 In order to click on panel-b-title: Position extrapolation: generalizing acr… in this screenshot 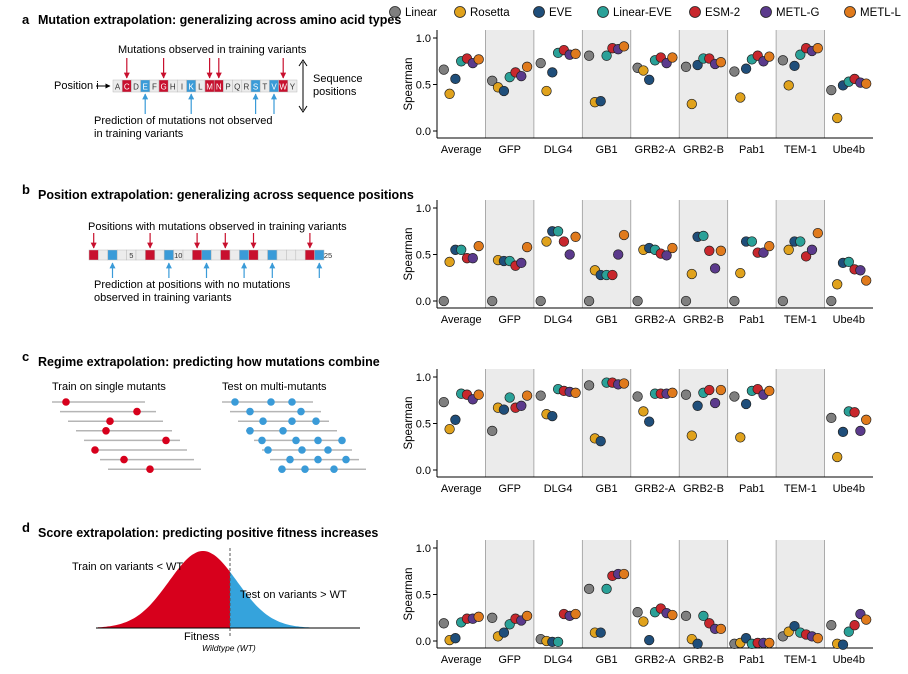, I will do `click(226, 195)`.